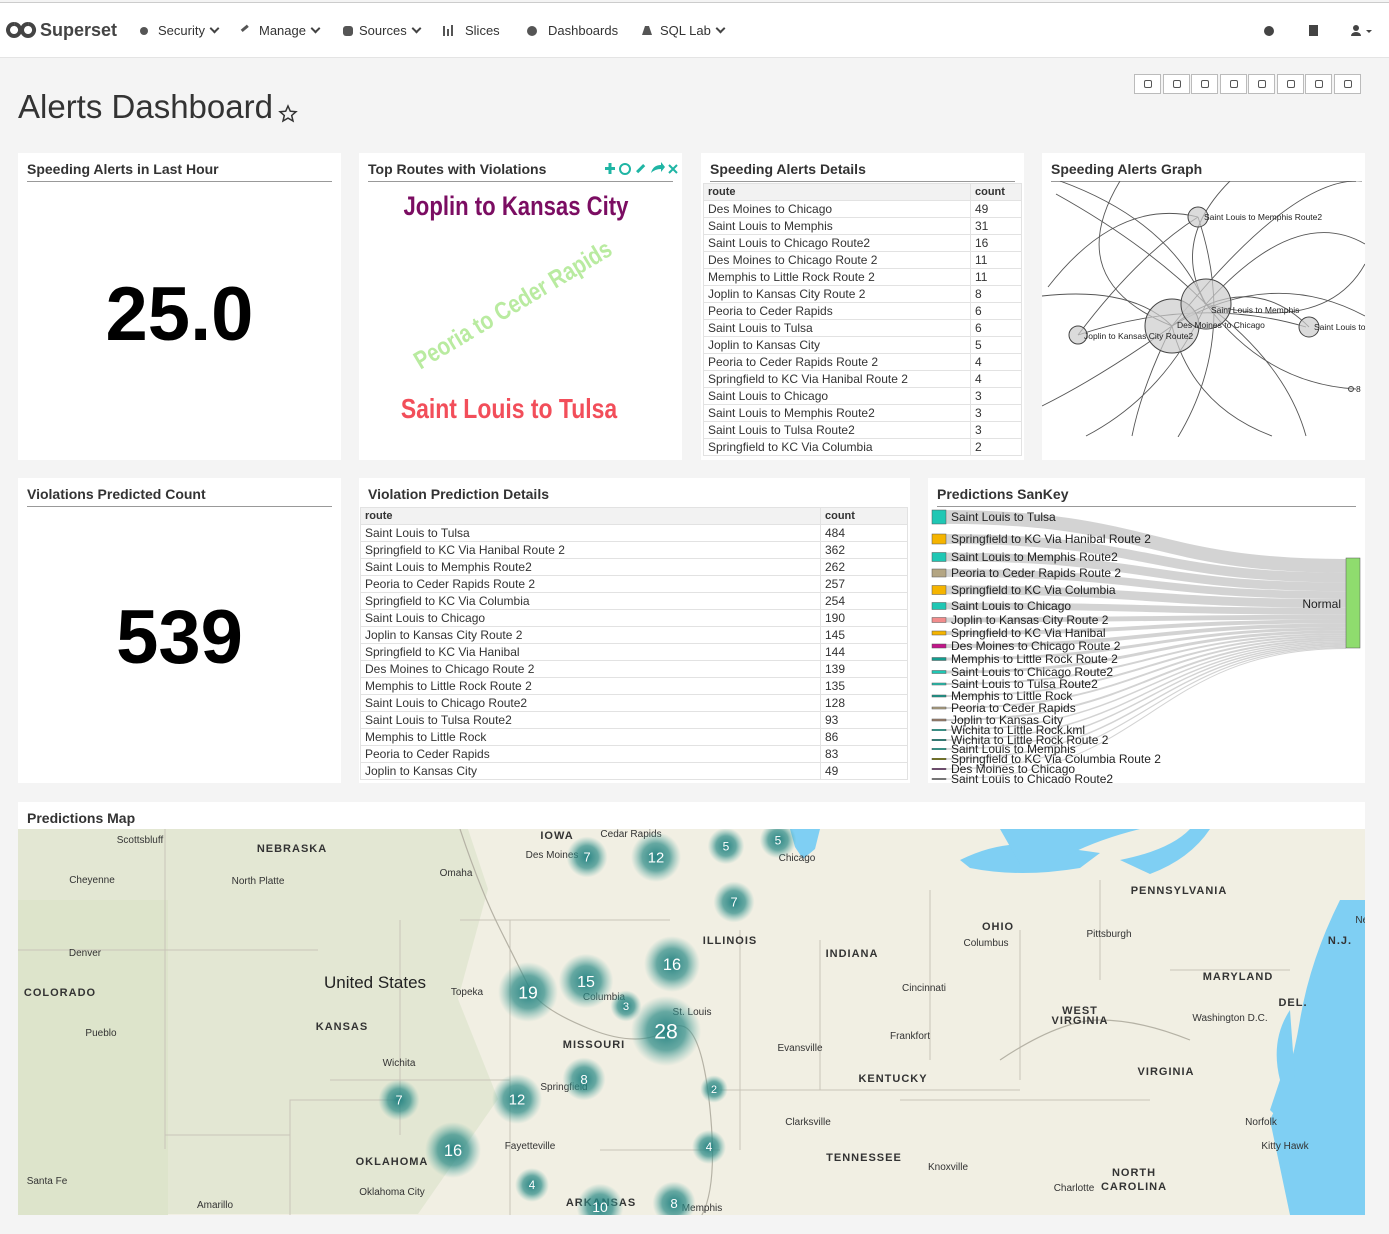 This screenshot has height=1234, width=1389. I want to click on table-row: Saint Louis to Memphis Route23, so click(863, 413).